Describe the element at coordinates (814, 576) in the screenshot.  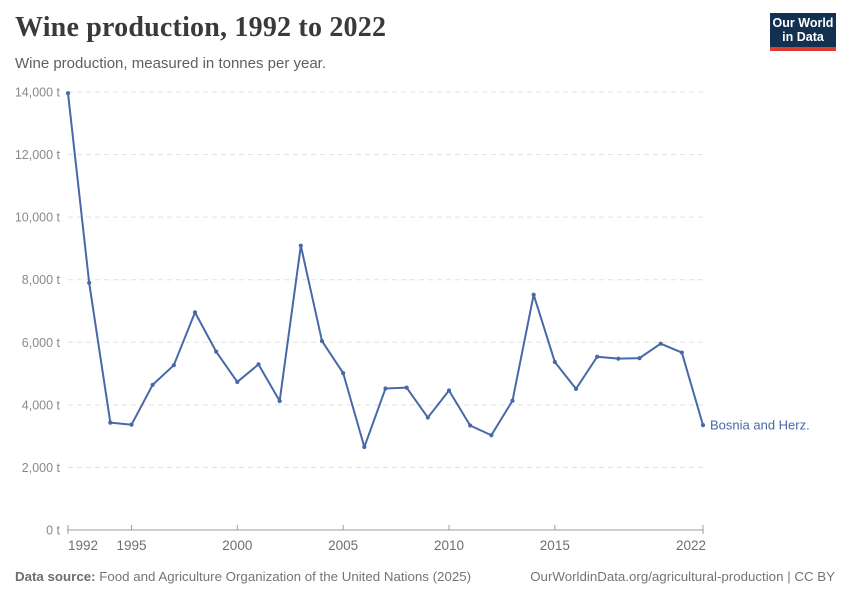
I see `license-text: CC BY` at that location.